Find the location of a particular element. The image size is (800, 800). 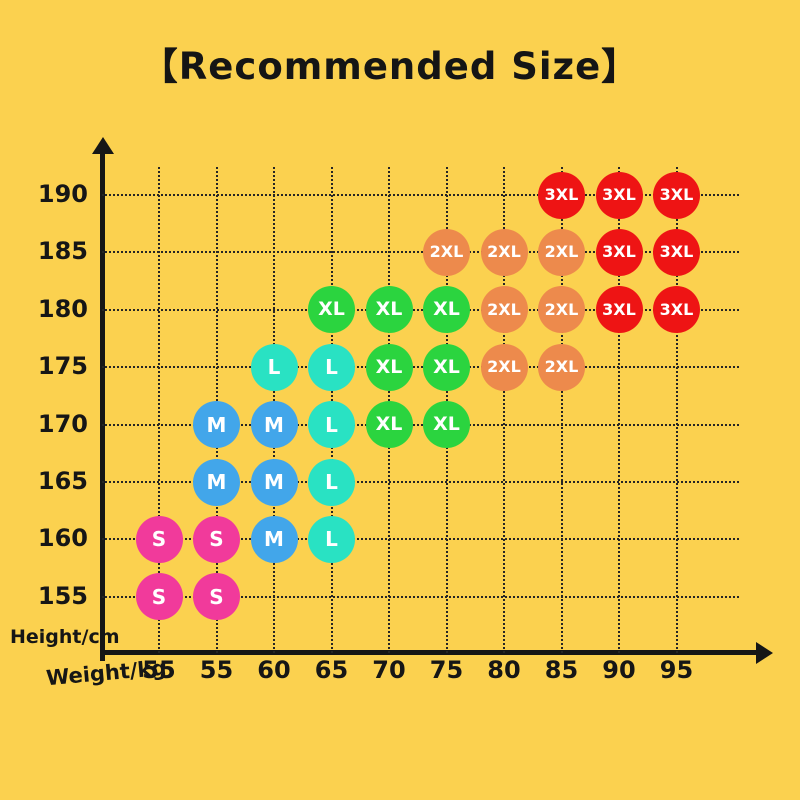

y-tick-label: 175 is located at coordinates (62, 366).